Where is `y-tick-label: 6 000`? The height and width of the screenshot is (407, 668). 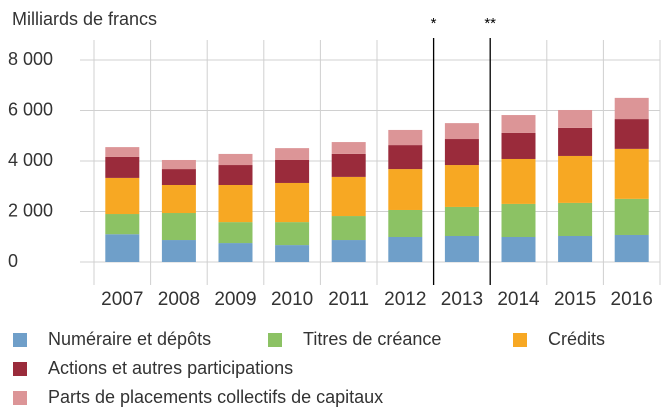 y-tick-label: 6 000 is located at coordinates (30, 109).